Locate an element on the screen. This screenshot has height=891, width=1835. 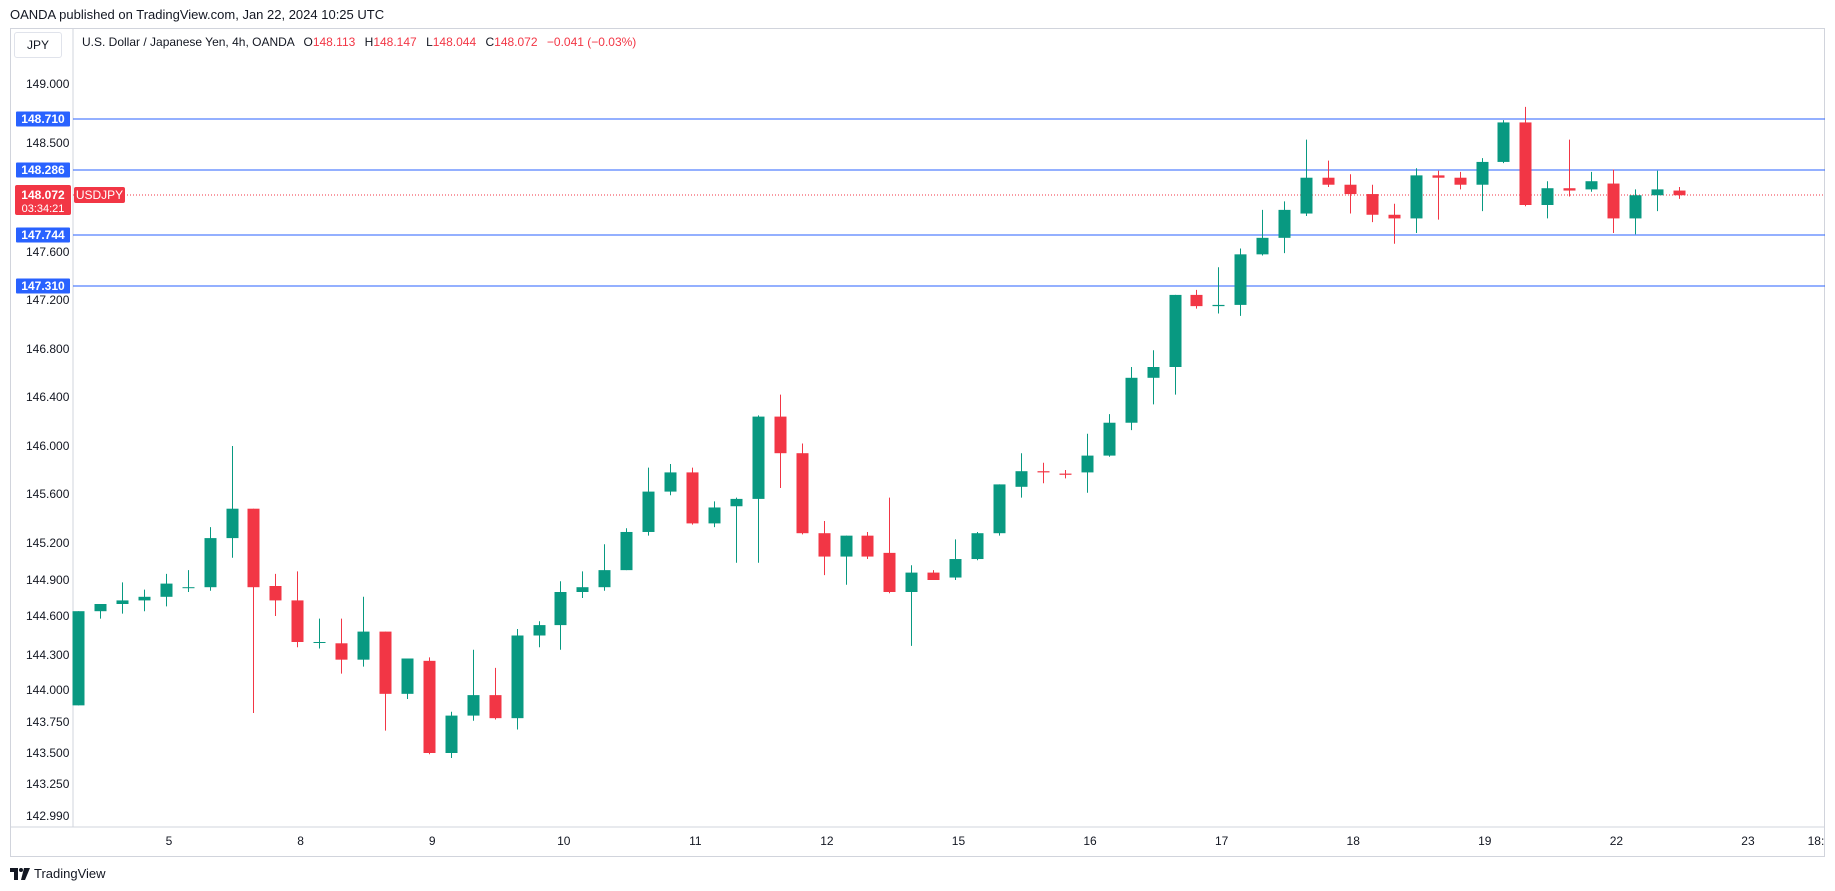
x-tick-label: 16 is located at coordinates (1090, 841).